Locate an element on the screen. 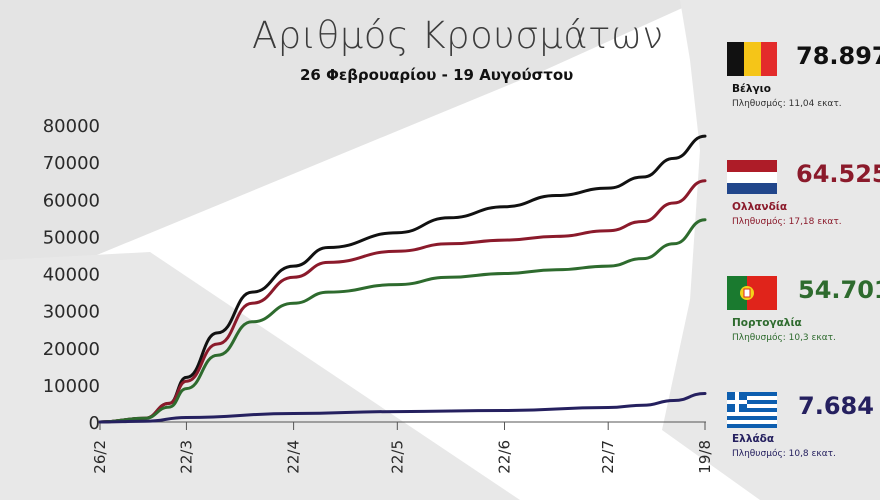 The image size is (880, 500). y-tick-label: 20000 is located at coordinates (71, 349).